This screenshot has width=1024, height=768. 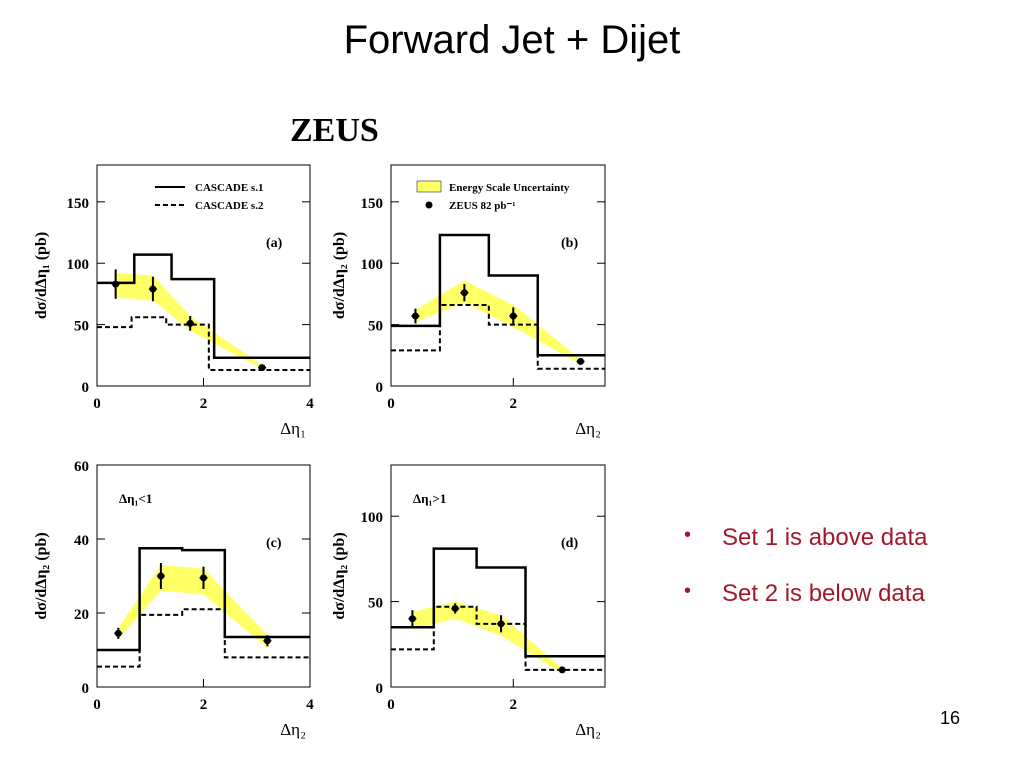 I want to click on bullet-text: Set 2 is below data, so click(x=823, y=593).